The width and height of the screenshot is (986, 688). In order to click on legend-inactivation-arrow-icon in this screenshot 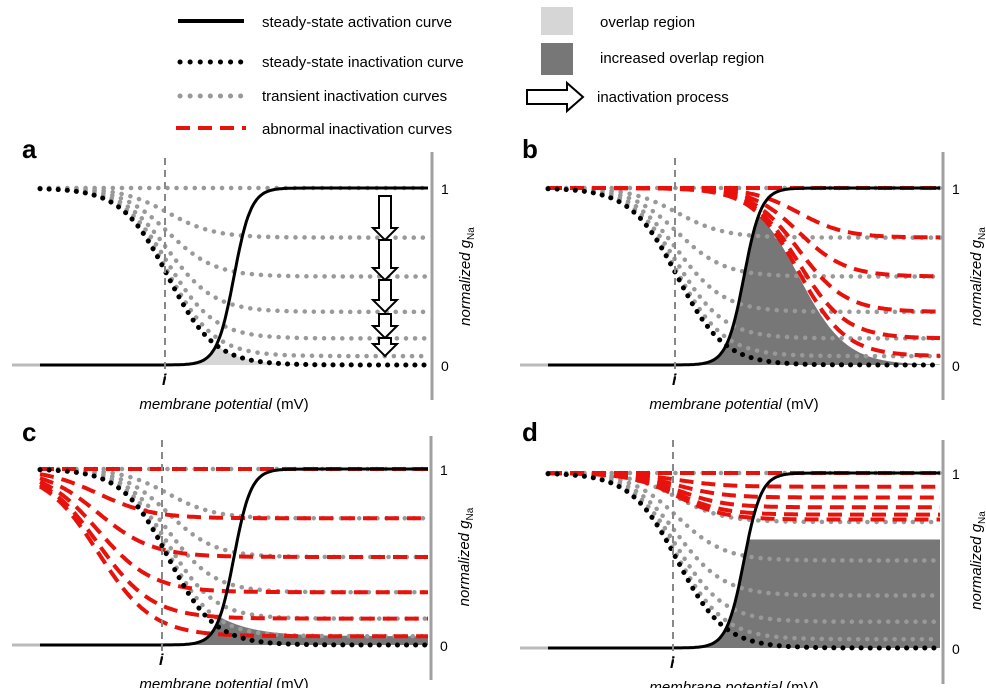, I will do `click(555, 97)`.